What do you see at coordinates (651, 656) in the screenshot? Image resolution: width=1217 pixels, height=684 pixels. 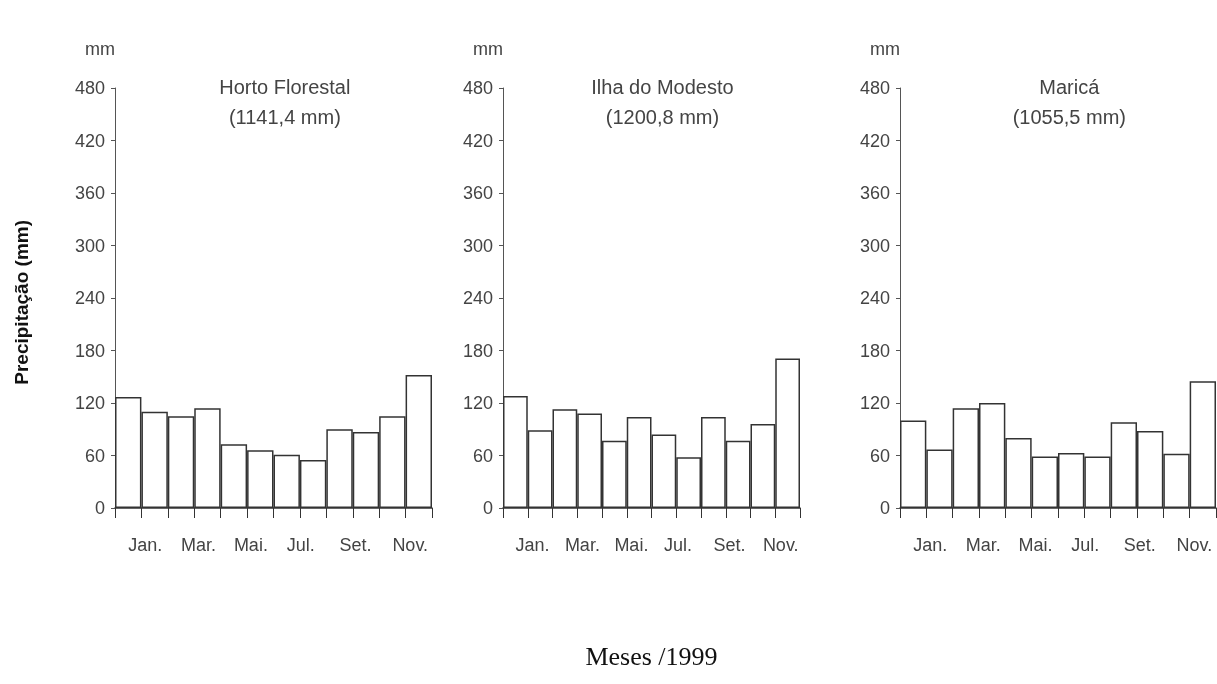 I see `x-axis-title: Meses /1999` at bounding box center [651, 656].